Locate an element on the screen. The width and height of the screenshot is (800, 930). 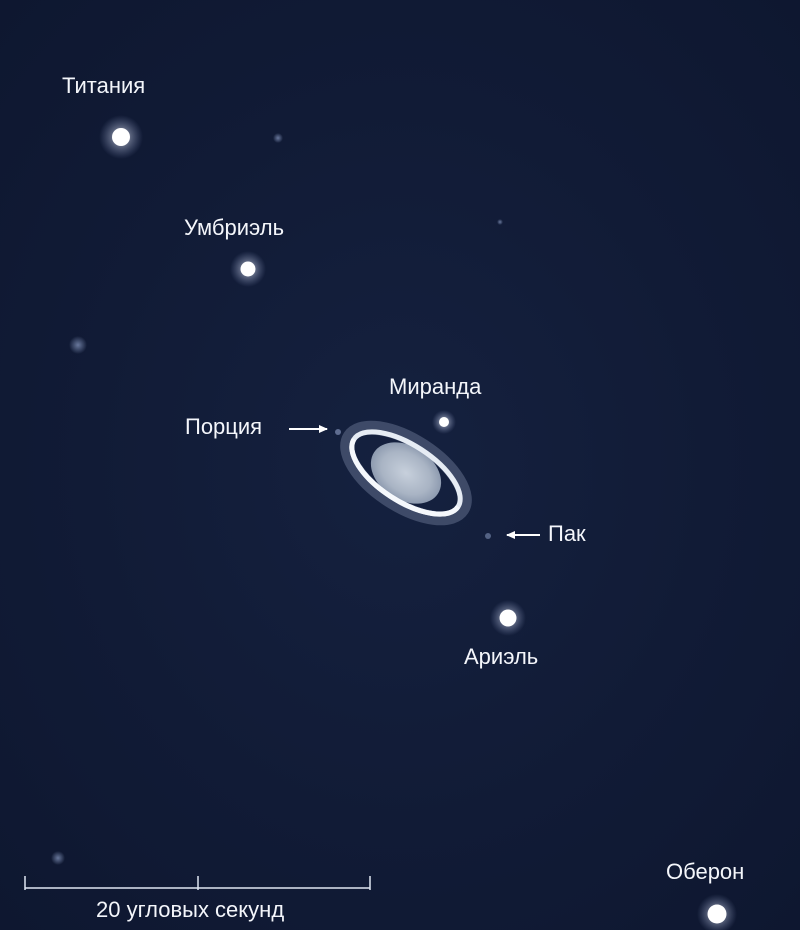
label-oberon: Оберон is located at coordinates (705, 871).